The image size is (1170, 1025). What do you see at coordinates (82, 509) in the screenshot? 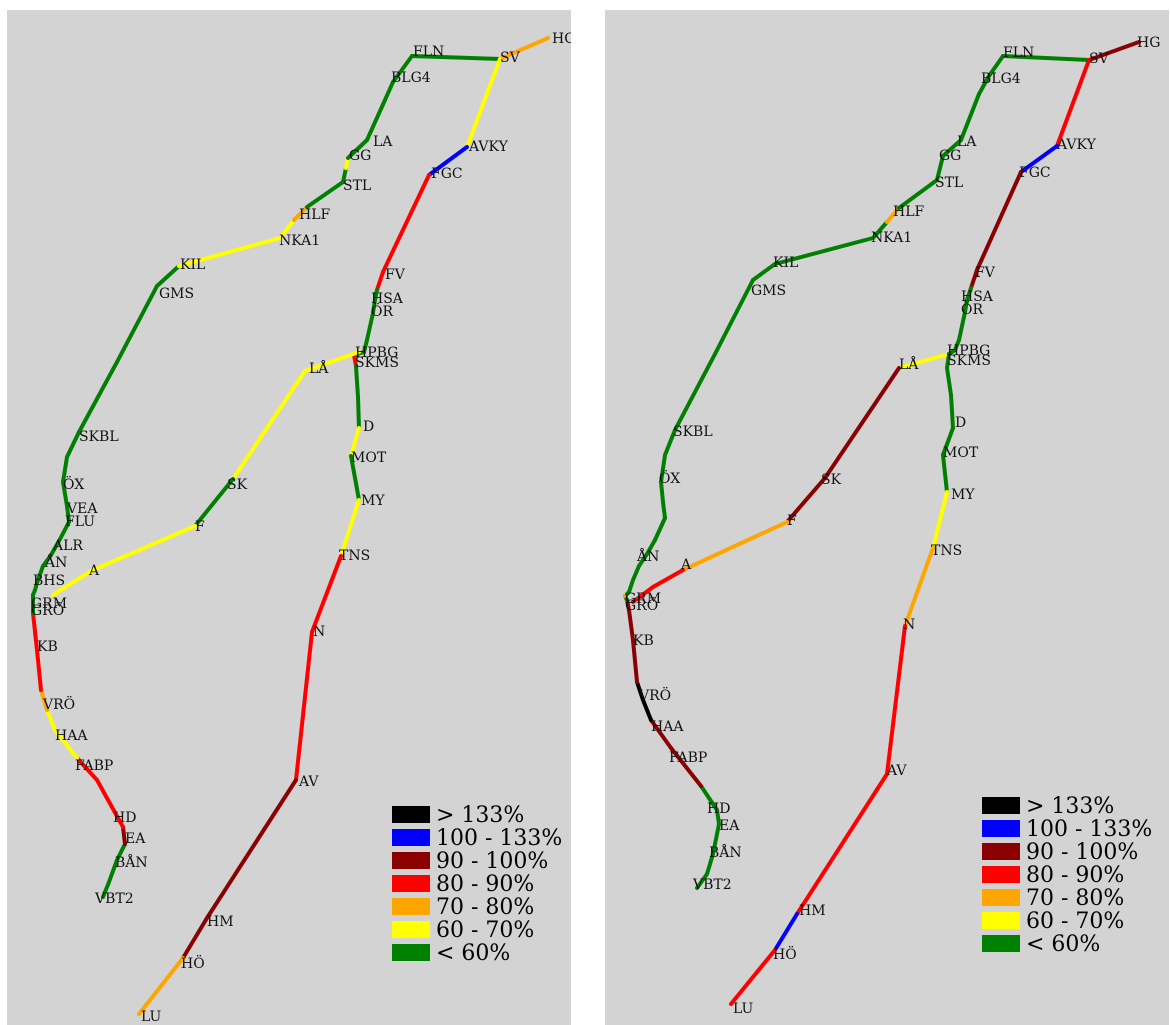
I see `station-label: VEA` at bounding box center [82, 509].